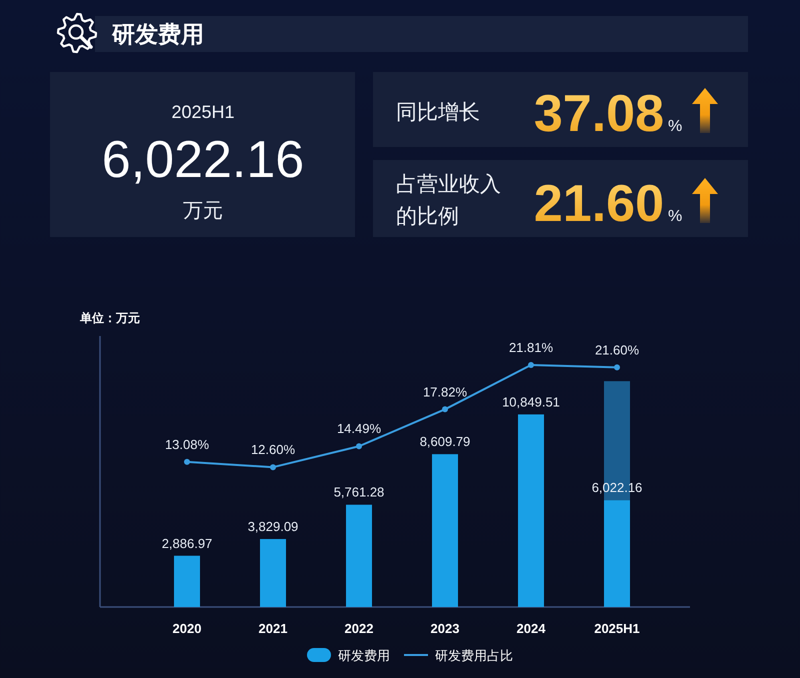 The width and height of the screenshot is (800, 678). I want to click on text: 6,022.16, so click(203, 160).